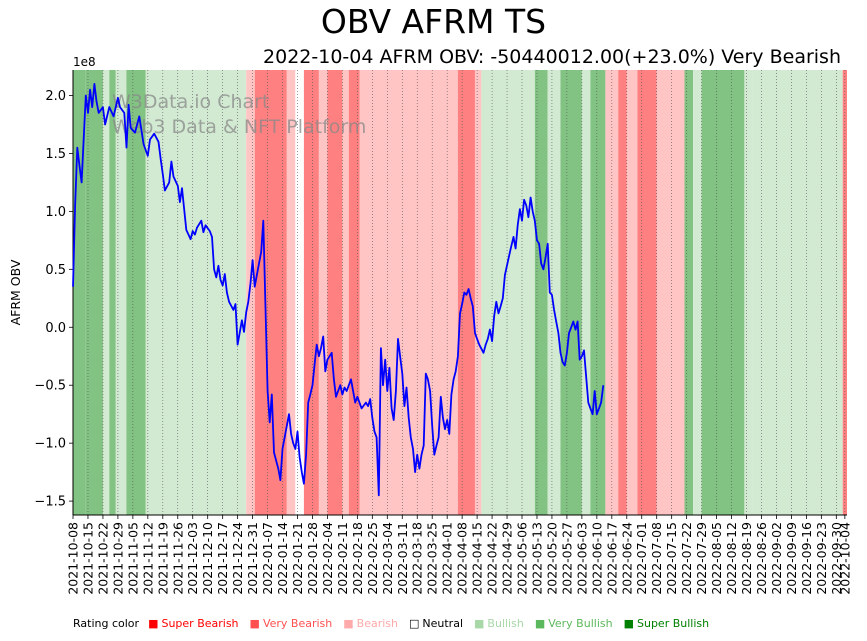  I want to click on legend-item: ■ Super Bullish, so click(669, 623).